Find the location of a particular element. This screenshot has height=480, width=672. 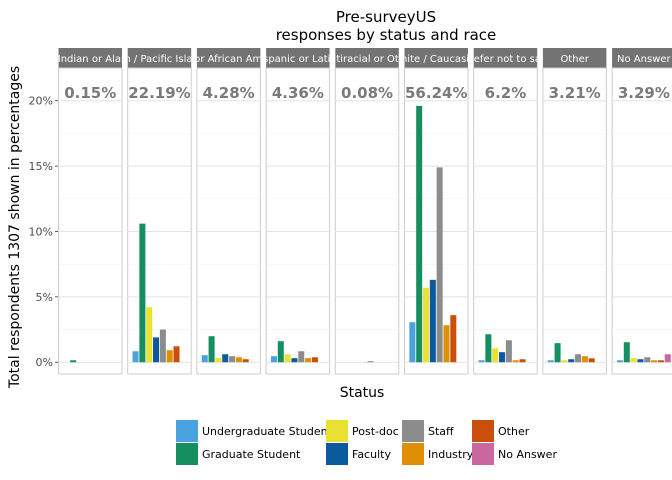

legend-label: Post-doc is located at coordinates (375, 431).